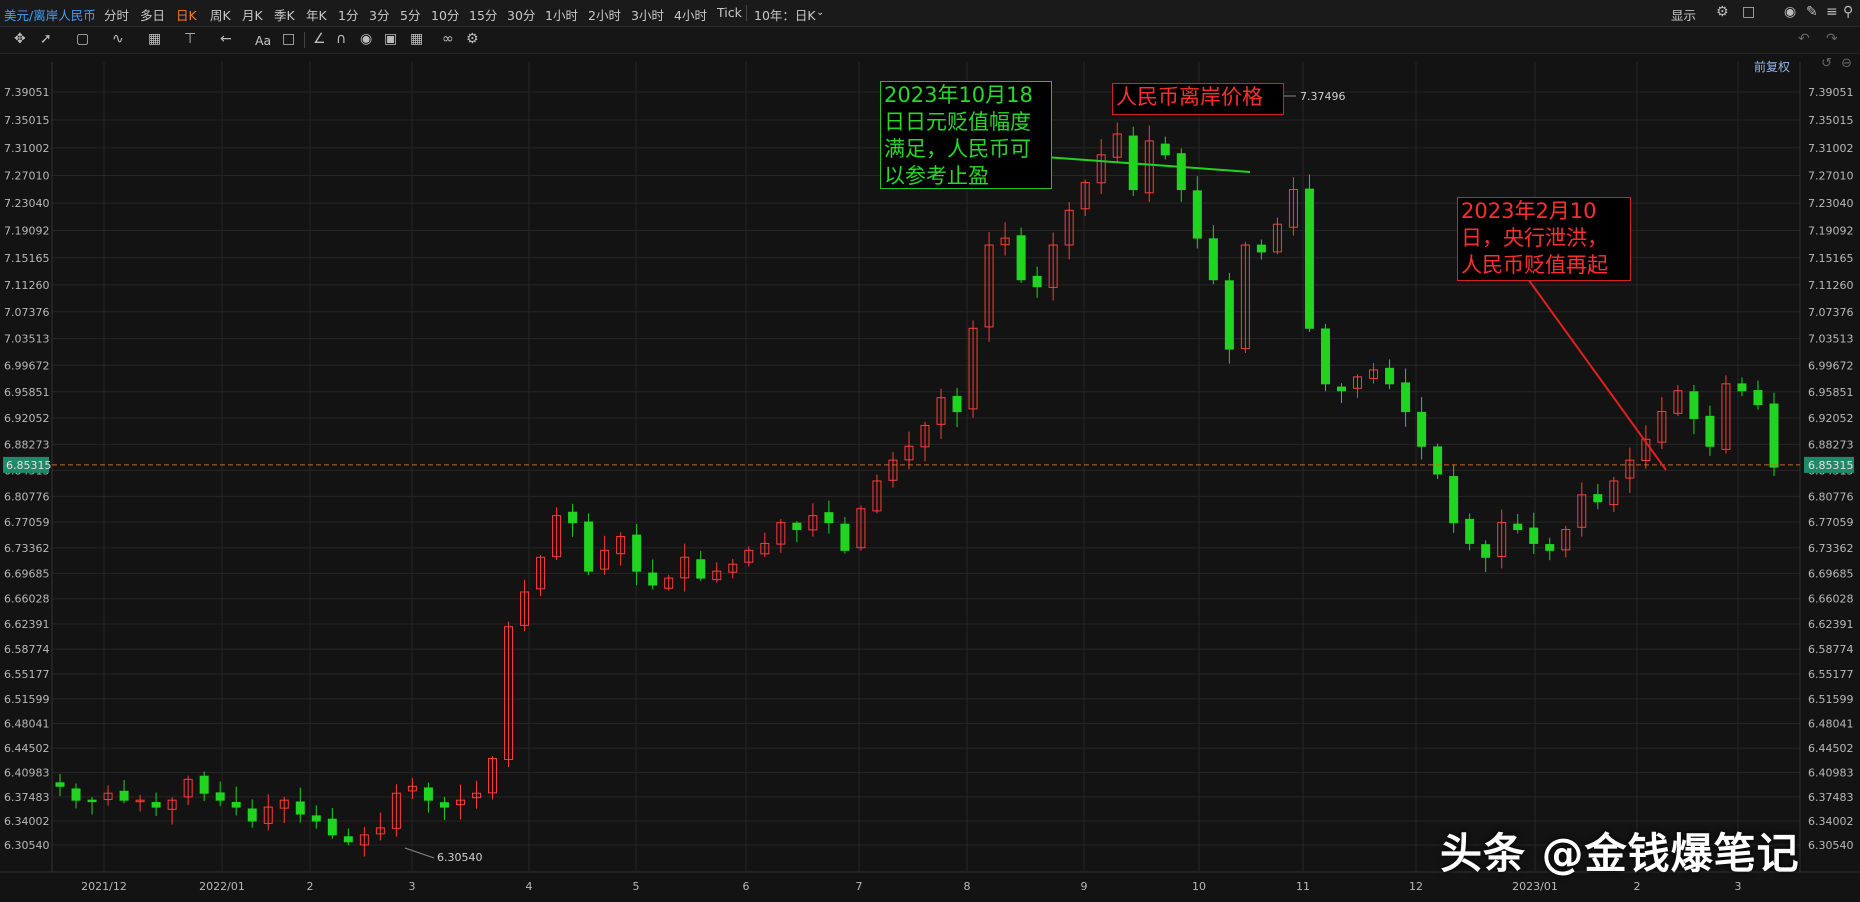 The image size is (1860, 902). Describe the element at coordinates (1771, 67) in the screenshot. I see `price-adjust-toggle: 前复权` at that location.